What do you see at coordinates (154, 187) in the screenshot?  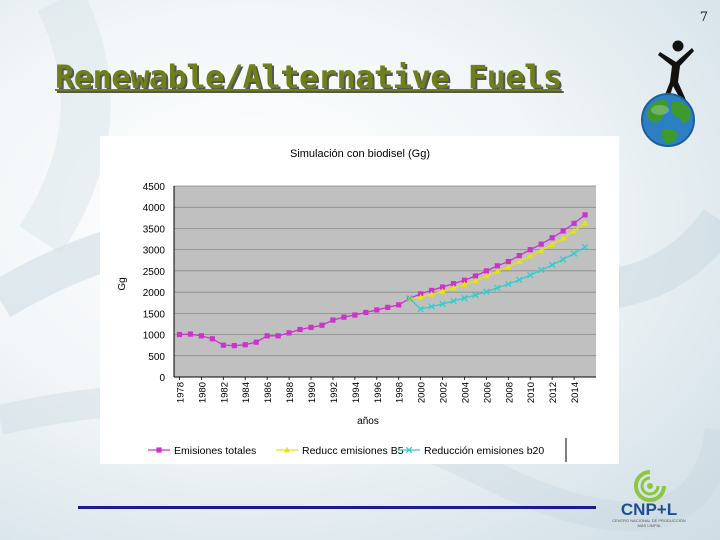 I see `y-tick-label: 4500` at bounding box center [154, 187].